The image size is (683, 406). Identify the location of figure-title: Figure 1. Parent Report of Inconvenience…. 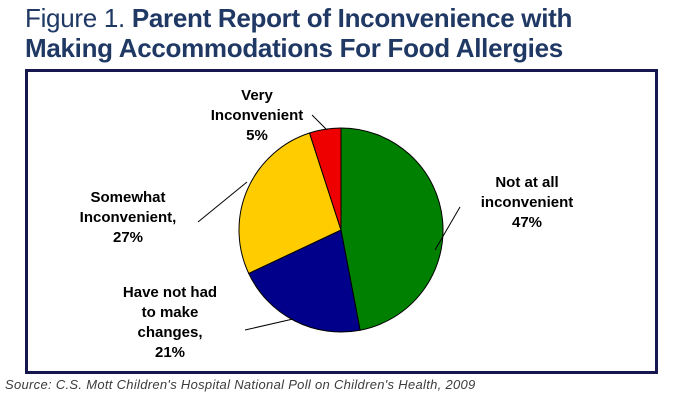
(347, 33).